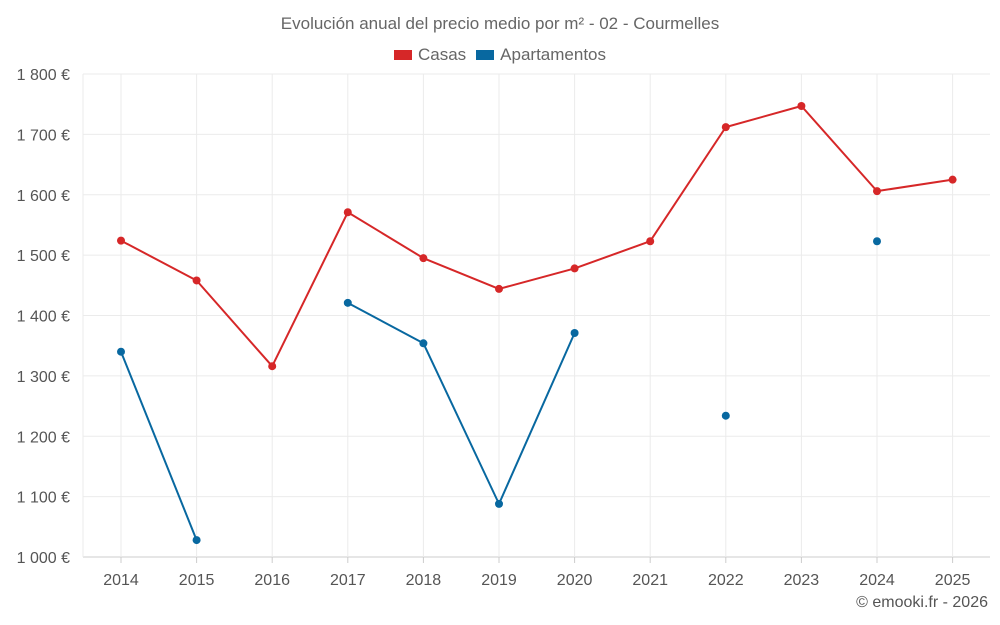 The height and width of the screenshot is (625, 1000). What do you see at coordinates (424, 580) in the screenshot?
I see `x-tick-label: 2018` at bounding box center [424, 580].